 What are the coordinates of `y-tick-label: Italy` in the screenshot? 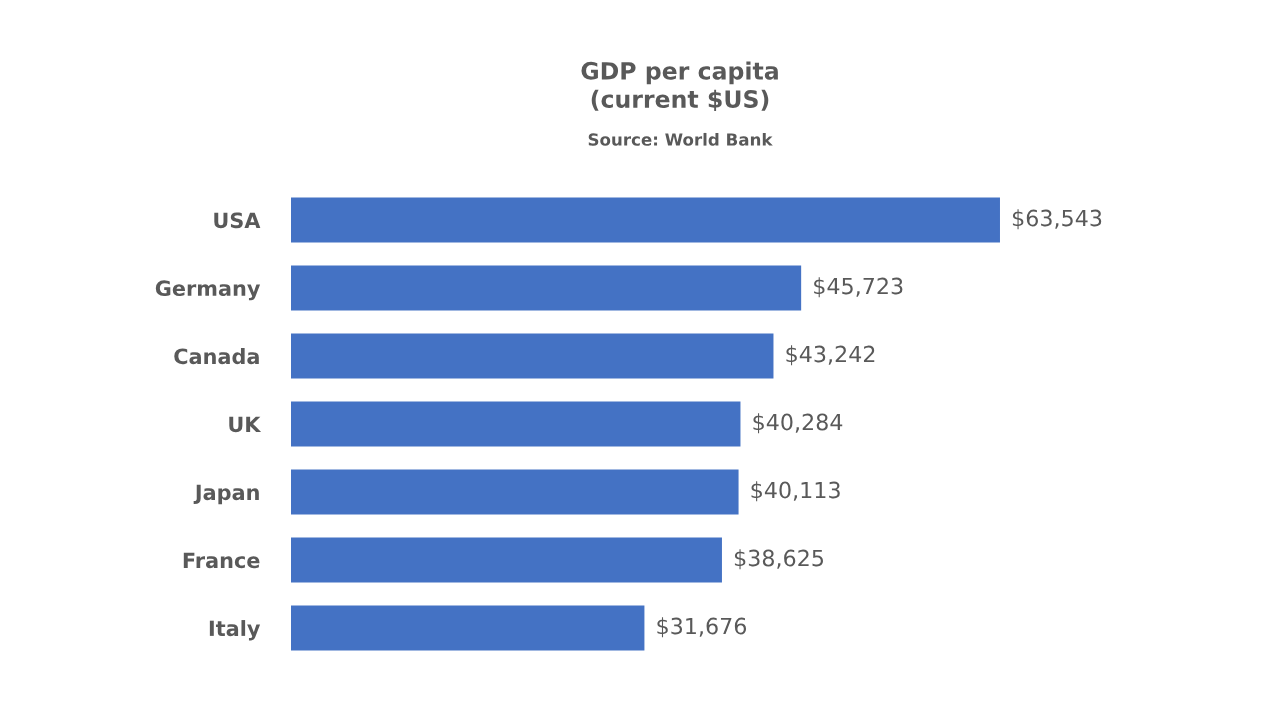 It's located at (235, 630).